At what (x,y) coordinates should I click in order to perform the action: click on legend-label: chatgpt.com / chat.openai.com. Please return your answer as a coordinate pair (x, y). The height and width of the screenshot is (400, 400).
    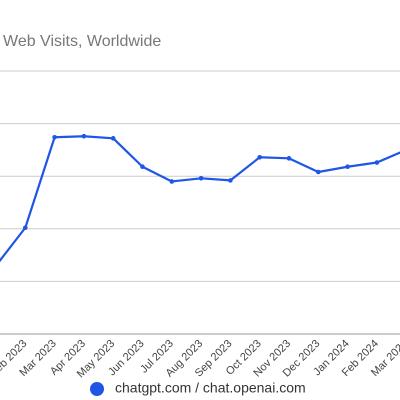
    Looking at the image, I should click on (210, 388).